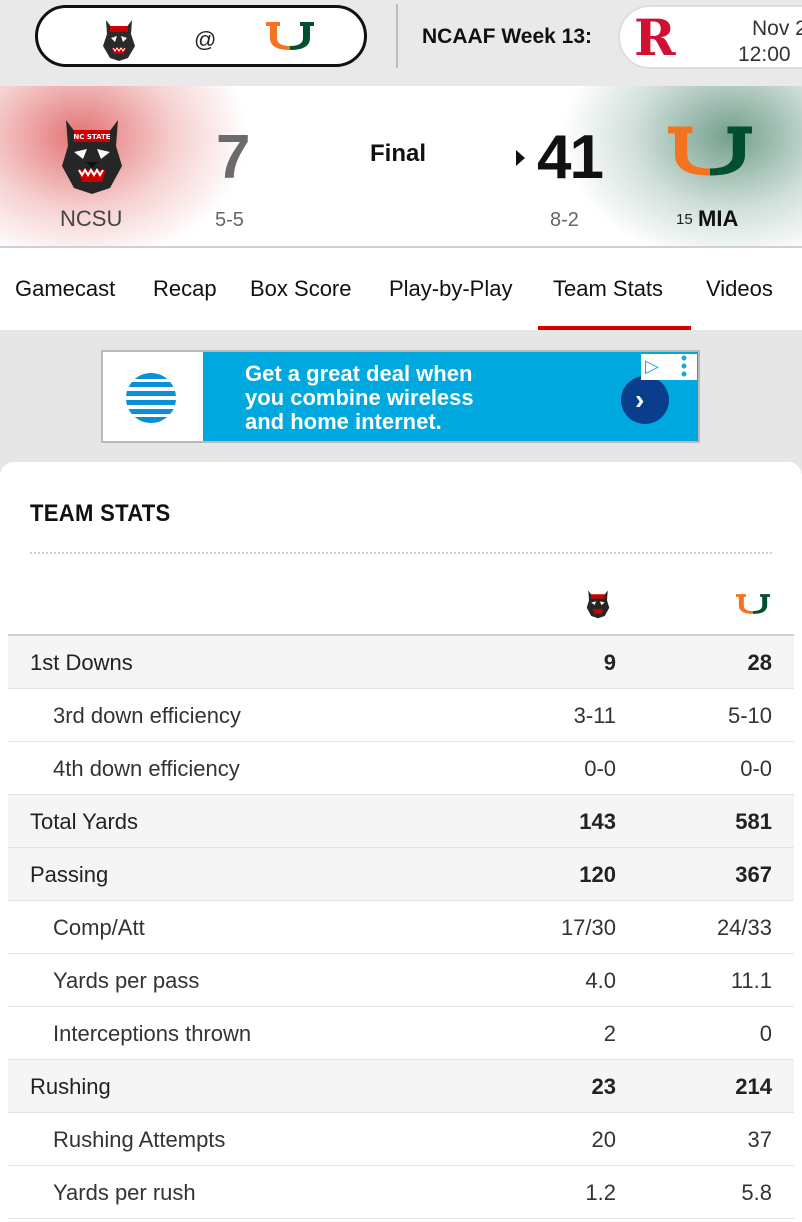  I want to click on game-status: Final, so click(398, 153).